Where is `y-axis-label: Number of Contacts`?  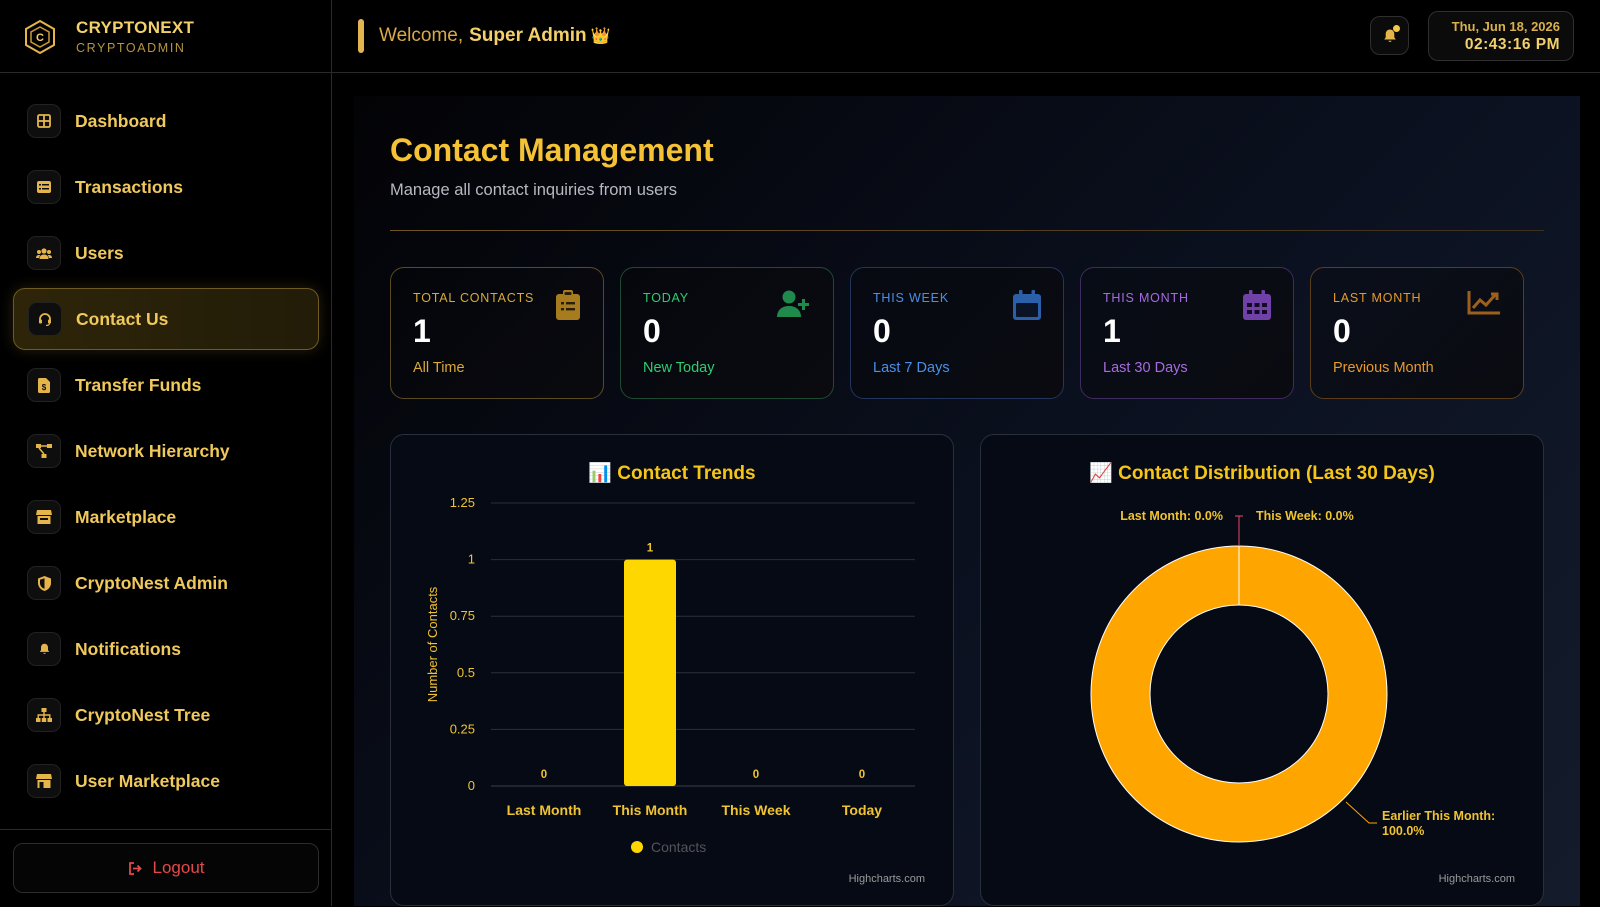 y-axis-label: Number of Contacts is located at coordinates (432, 644).